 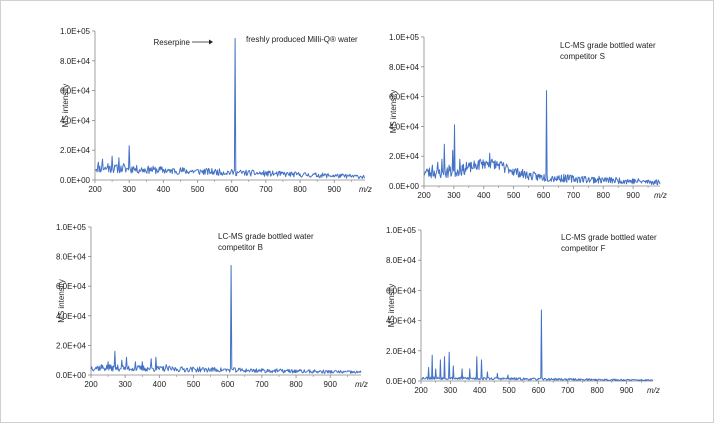 I want to click on panel-annotation: competitor F, so click(x=583, y=248).